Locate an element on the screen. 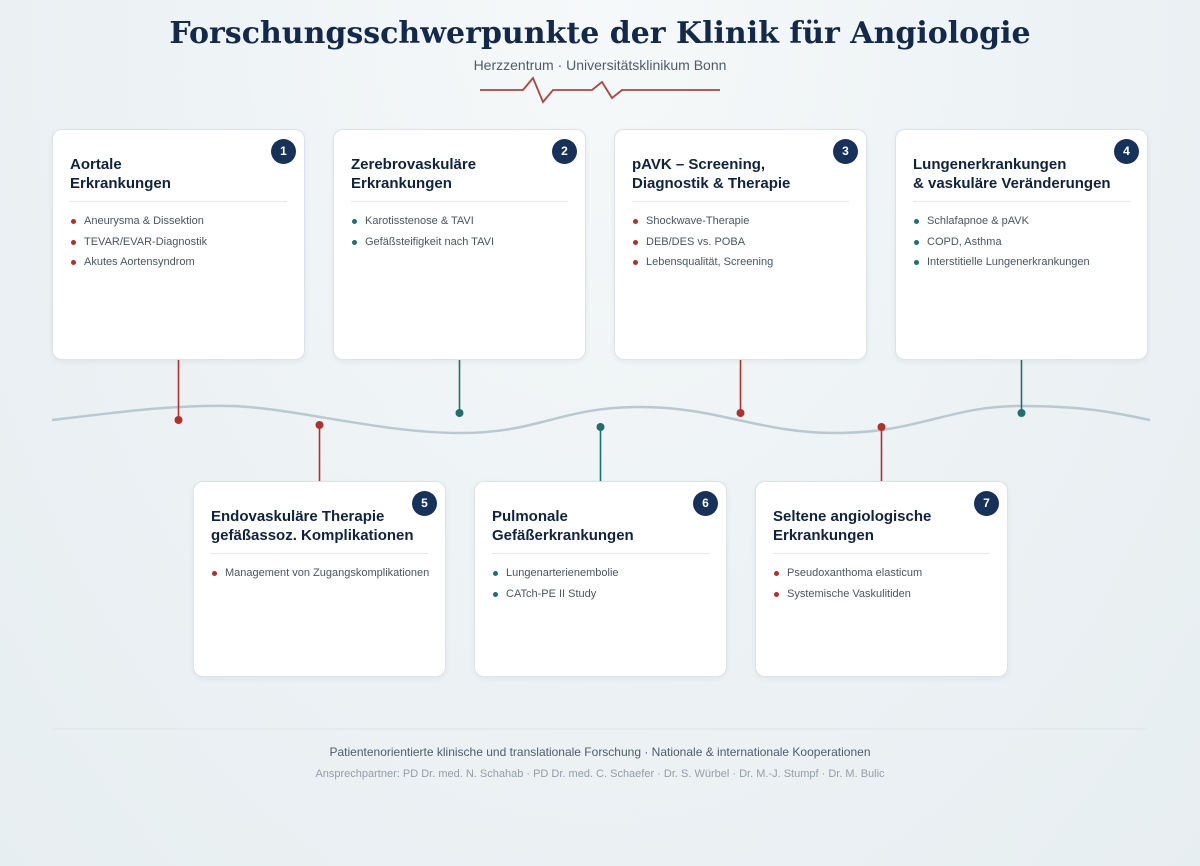 The image size is (1200, 866). card-number: 3 is located at coordinates (845, 151).